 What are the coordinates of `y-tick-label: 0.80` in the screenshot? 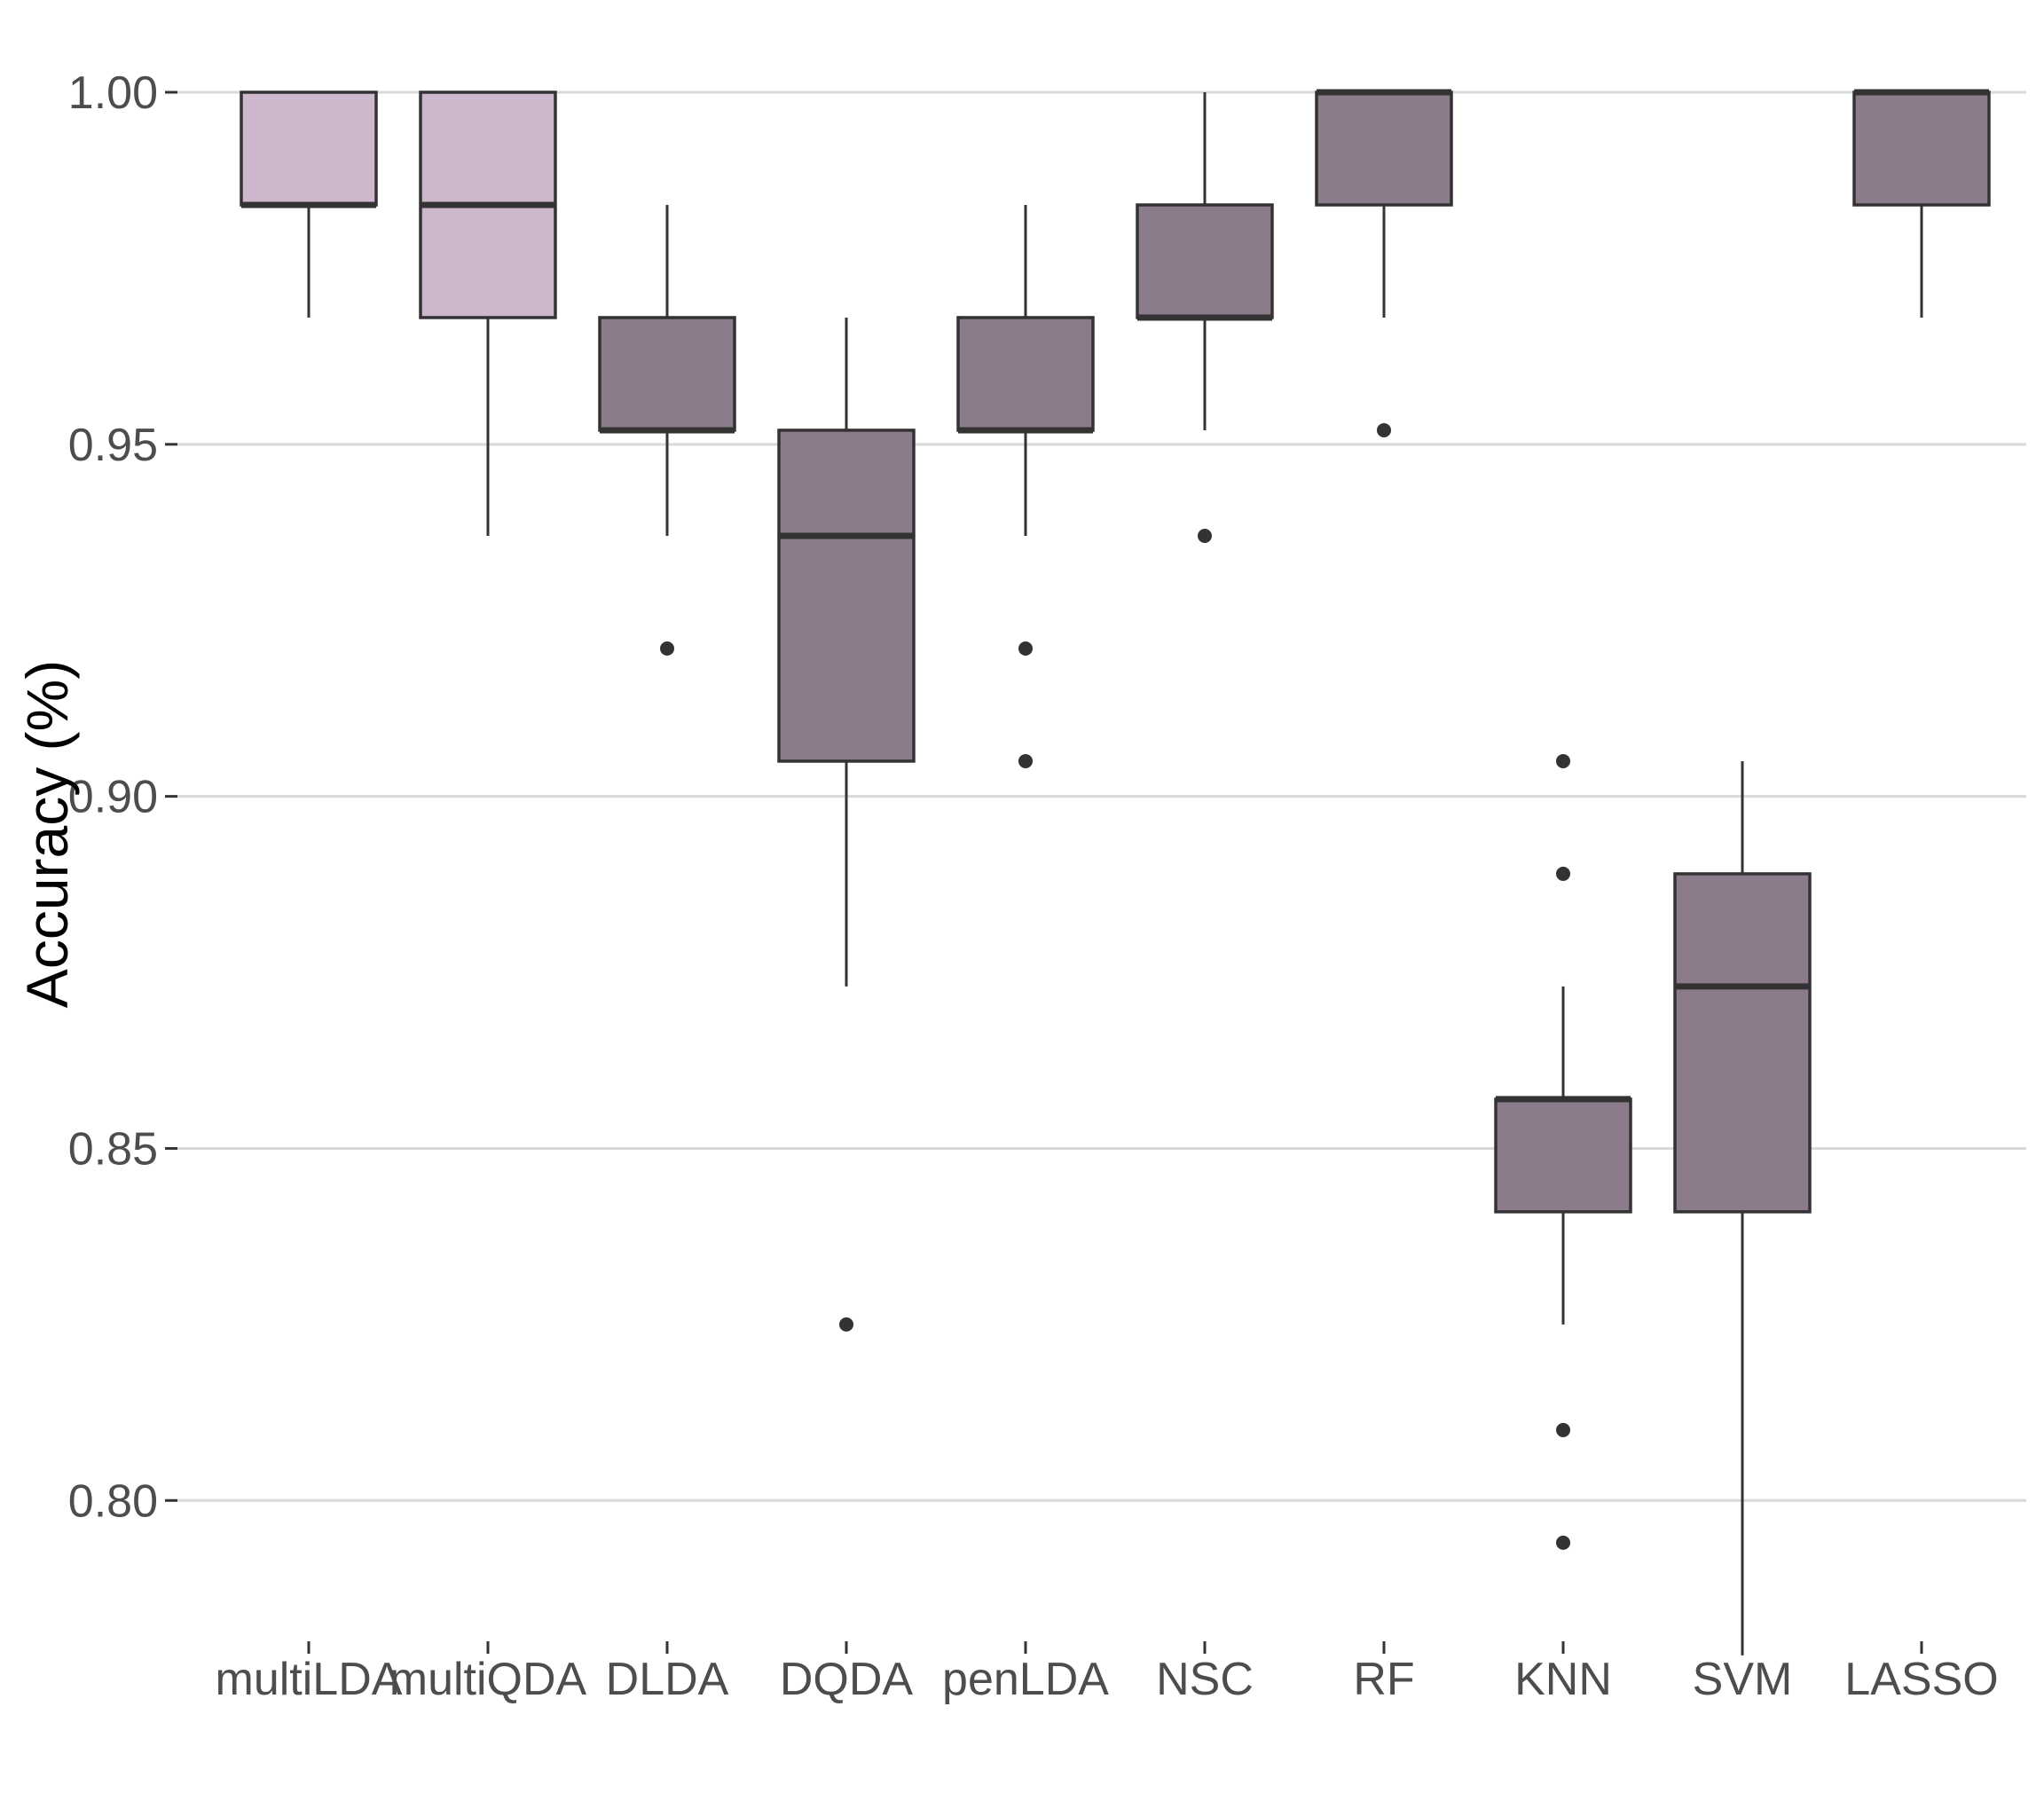 It's located at (113, 1501).